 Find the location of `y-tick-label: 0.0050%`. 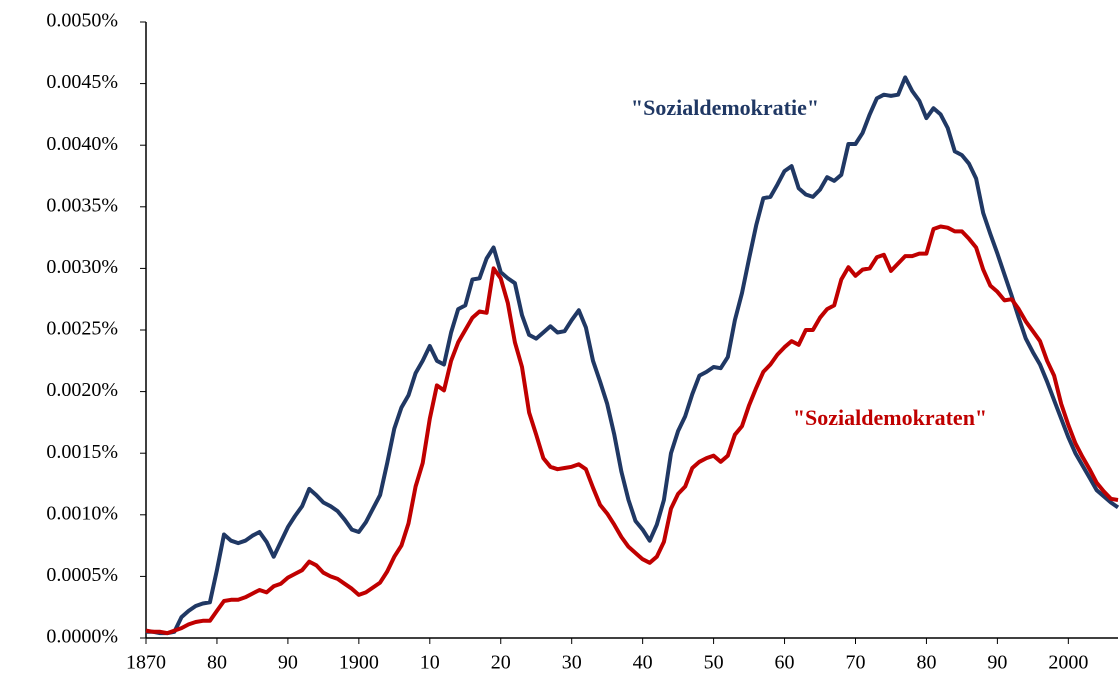

y-tick-label: 0.0050% is located at coordinates (82, 21).